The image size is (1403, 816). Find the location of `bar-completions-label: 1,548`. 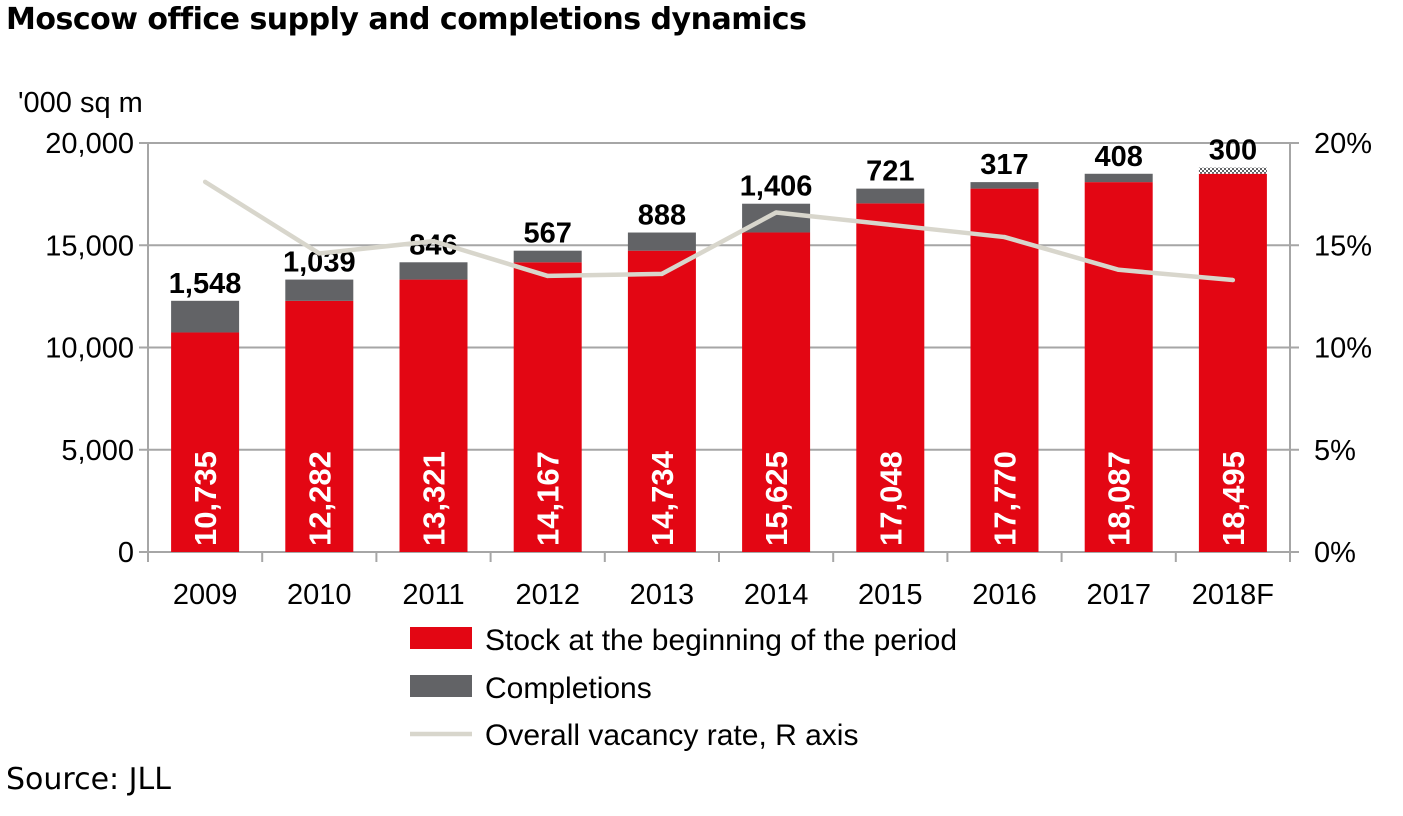

bar-completions-label: 1,548 is located at coordinates (205, 284).